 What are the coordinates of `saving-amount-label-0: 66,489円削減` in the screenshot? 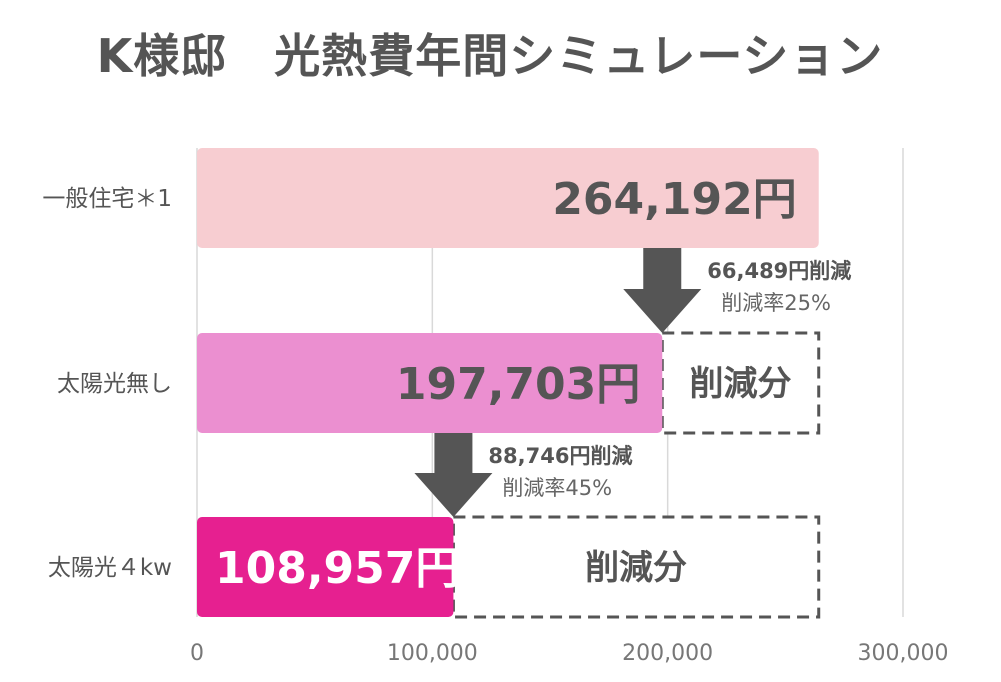 It's located at (779, 271).